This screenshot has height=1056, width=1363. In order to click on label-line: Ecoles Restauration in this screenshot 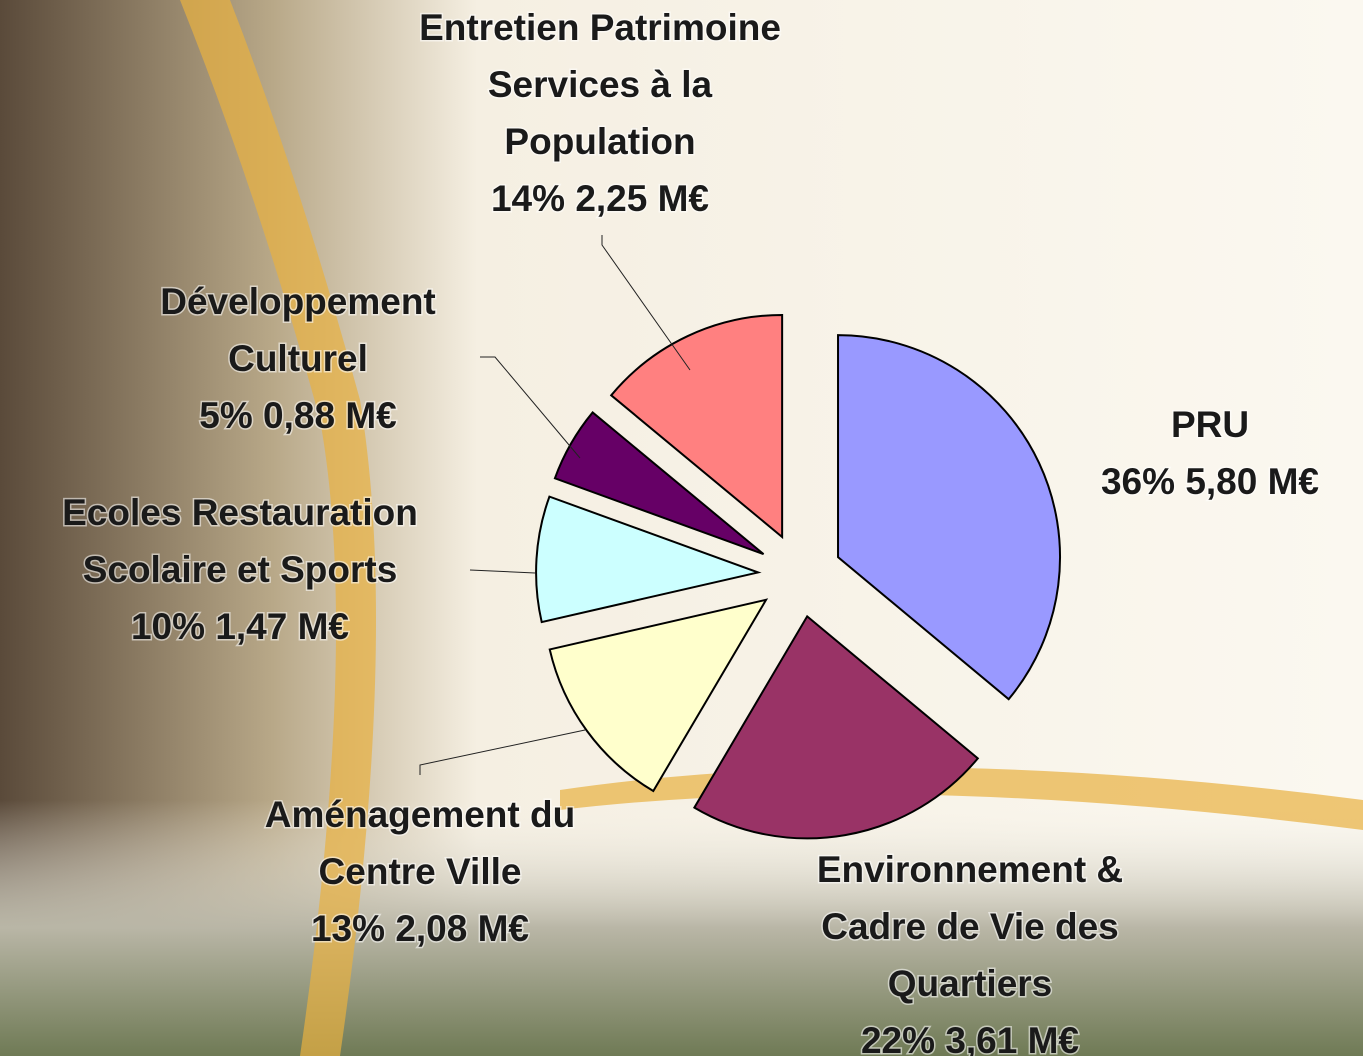, I will do `click(240, 512)`.